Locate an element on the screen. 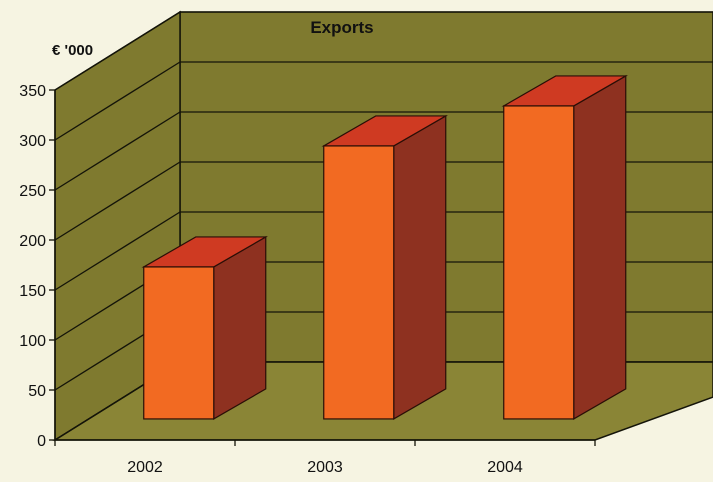 The image size is (713, 482). y-tick-label: 300 is located at coordinates (32, 141).